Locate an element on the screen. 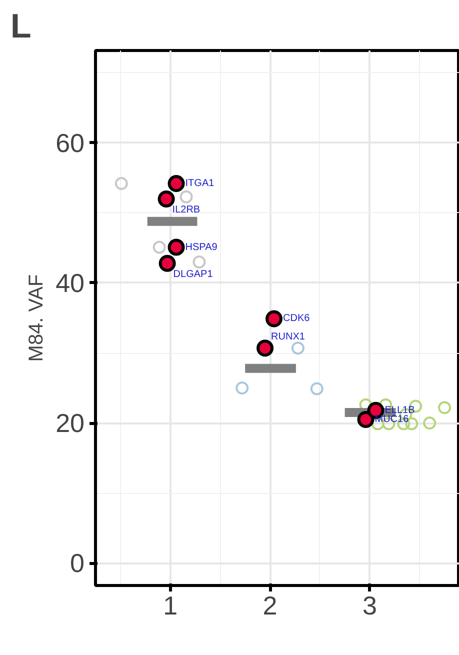 Image resolution: width=459 pixels, height=655 pixels. x-tick-label: 1 is located at coordinates (170, 605).